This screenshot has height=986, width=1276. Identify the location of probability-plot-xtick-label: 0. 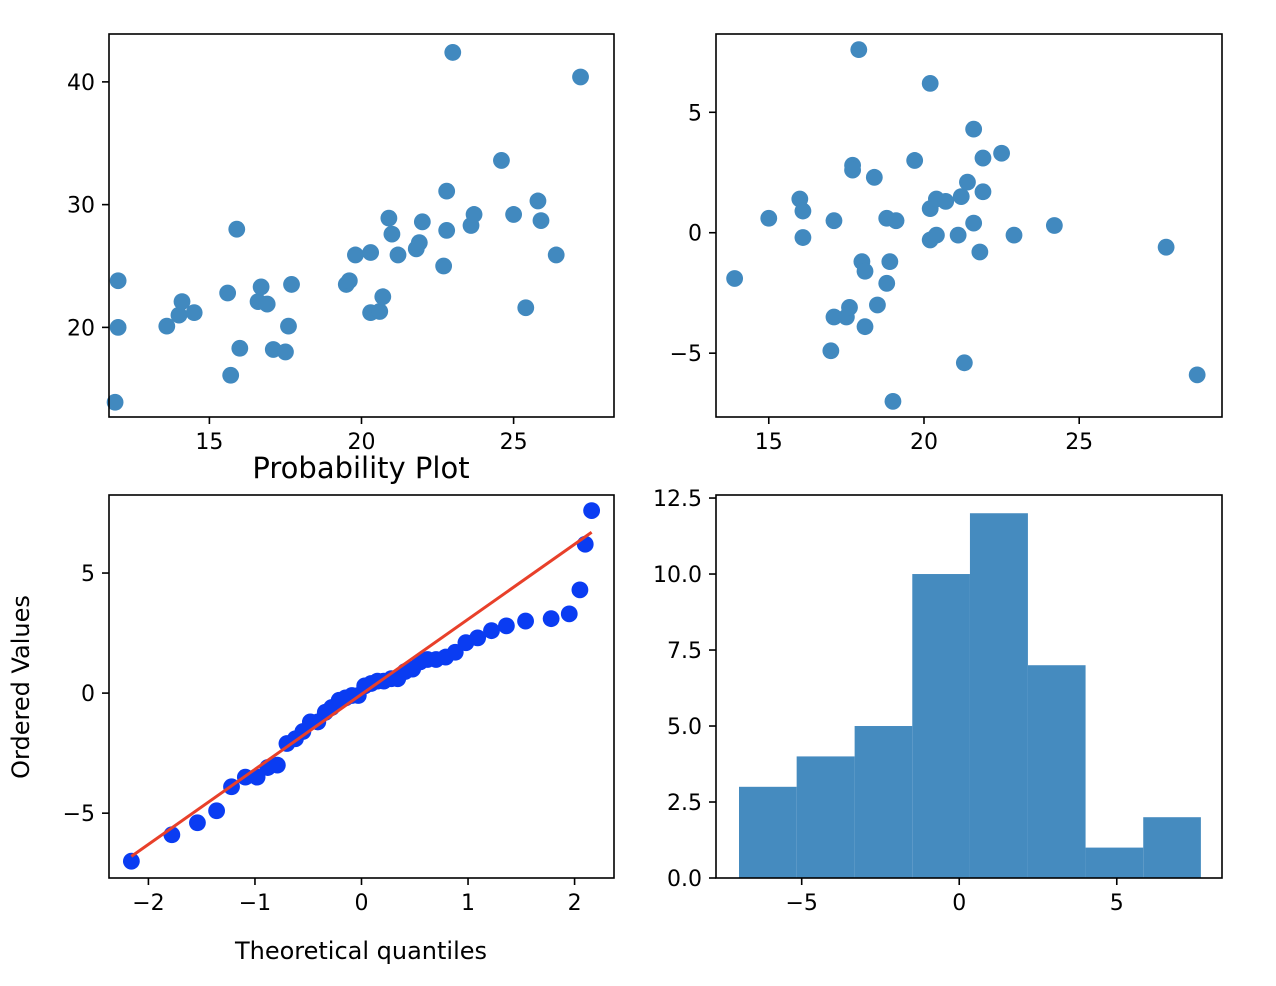
(362, 903).